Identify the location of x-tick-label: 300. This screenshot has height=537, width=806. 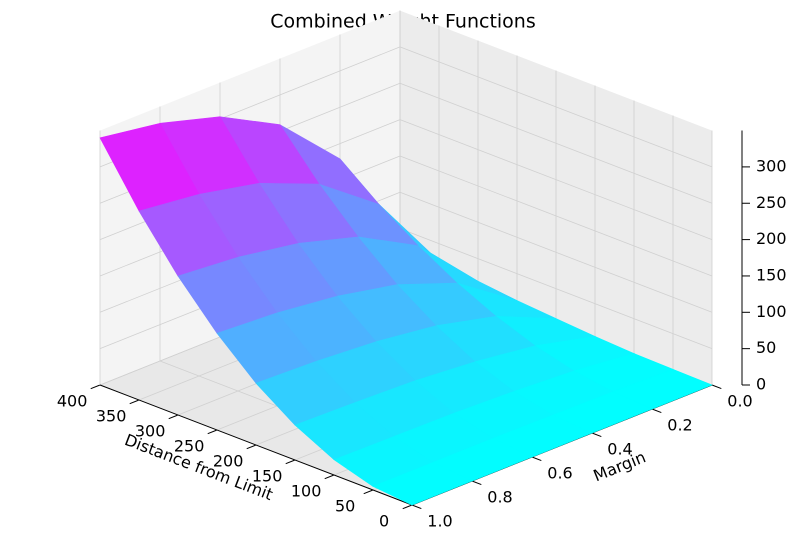
(150, 431).